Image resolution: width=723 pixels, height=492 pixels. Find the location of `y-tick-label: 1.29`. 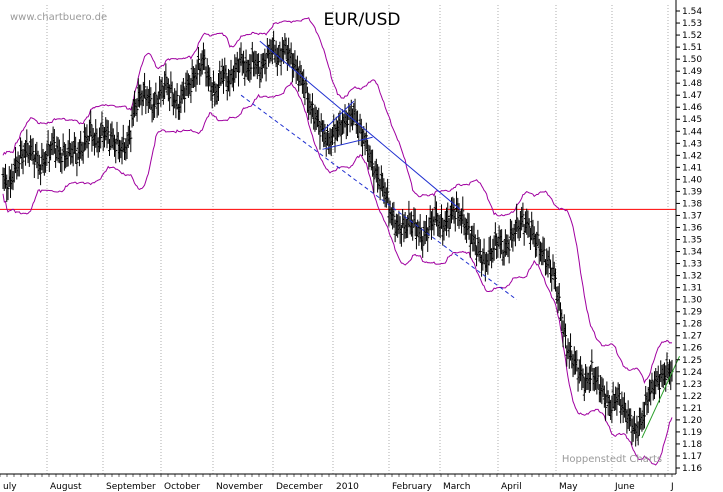

y-tick-label: 1.29 is located at coordinates (692, 313).